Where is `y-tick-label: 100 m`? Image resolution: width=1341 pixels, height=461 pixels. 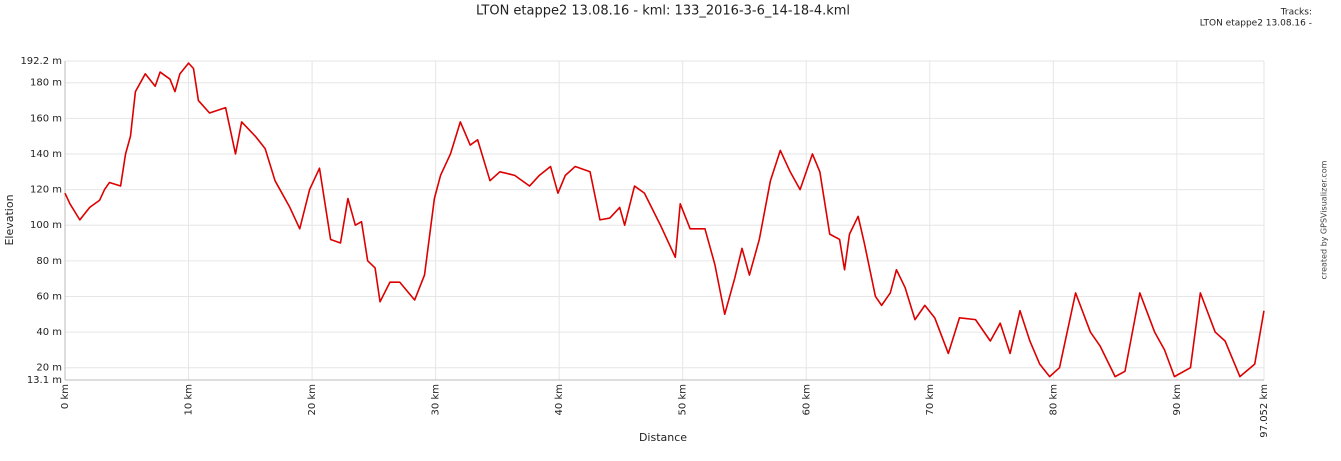
y-tick-label: 100 m is located at coordinates (46, 225).